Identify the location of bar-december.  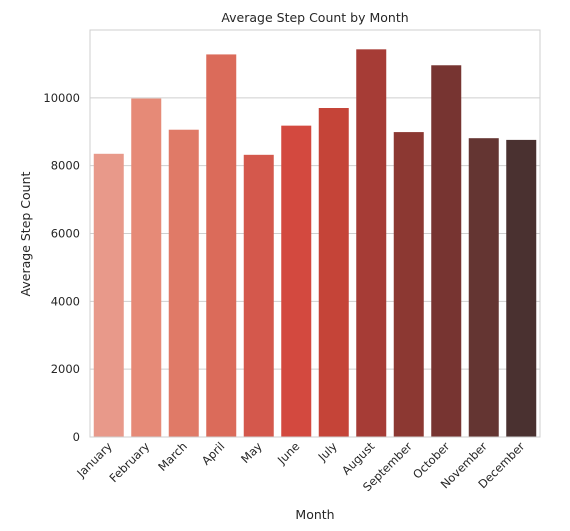
(521, 288).